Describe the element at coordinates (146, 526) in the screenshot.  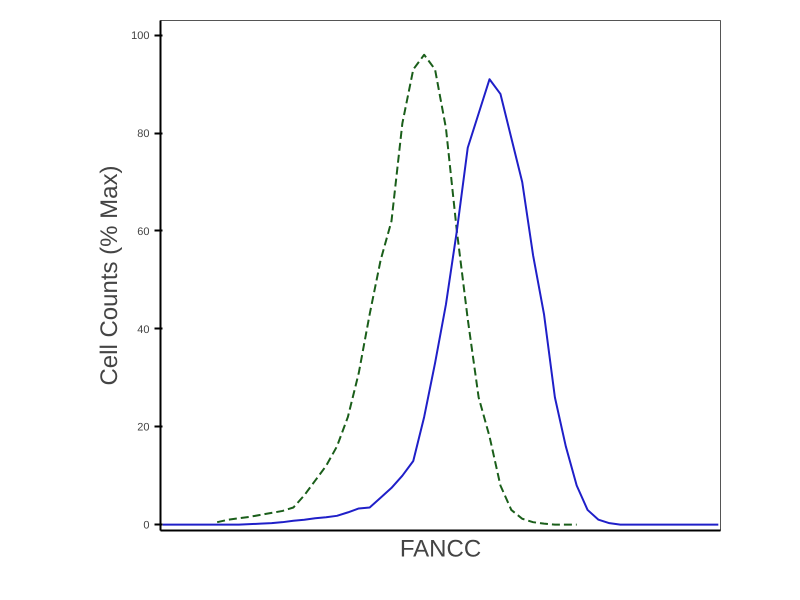
I see `y-tick-label: 0` at that location.